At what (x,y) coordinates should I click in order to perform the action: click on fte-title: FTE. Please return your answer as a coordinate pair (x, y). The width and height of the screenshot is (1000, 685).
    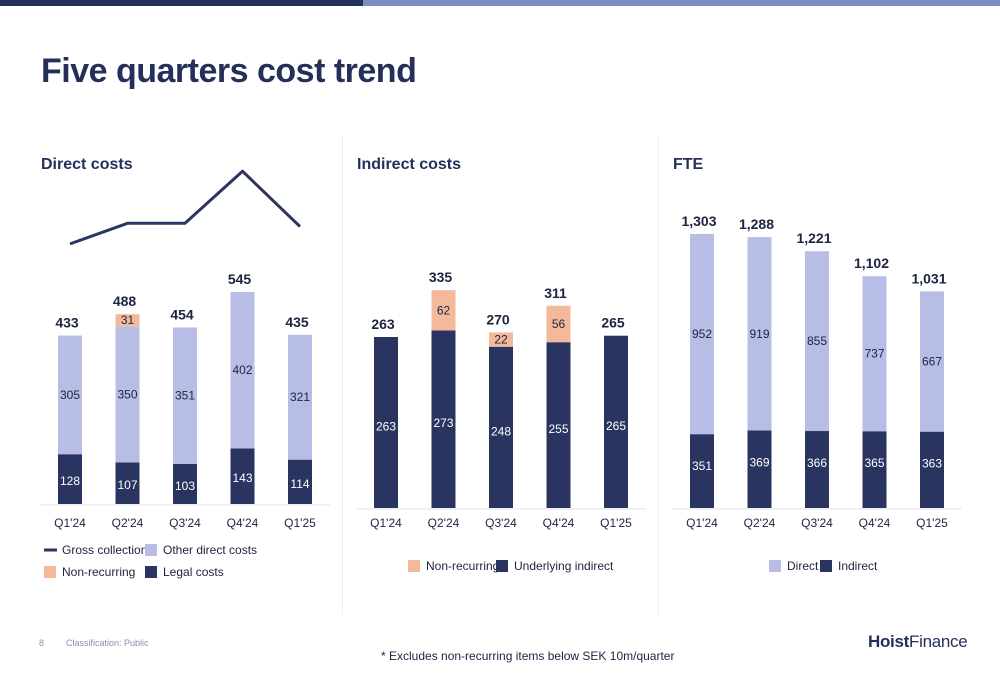
    Looking at the image, I should click on (688, 164).